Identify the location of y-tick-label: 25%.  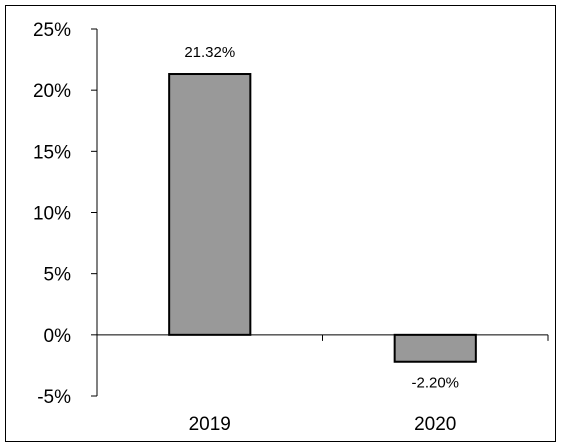
(52, 30).